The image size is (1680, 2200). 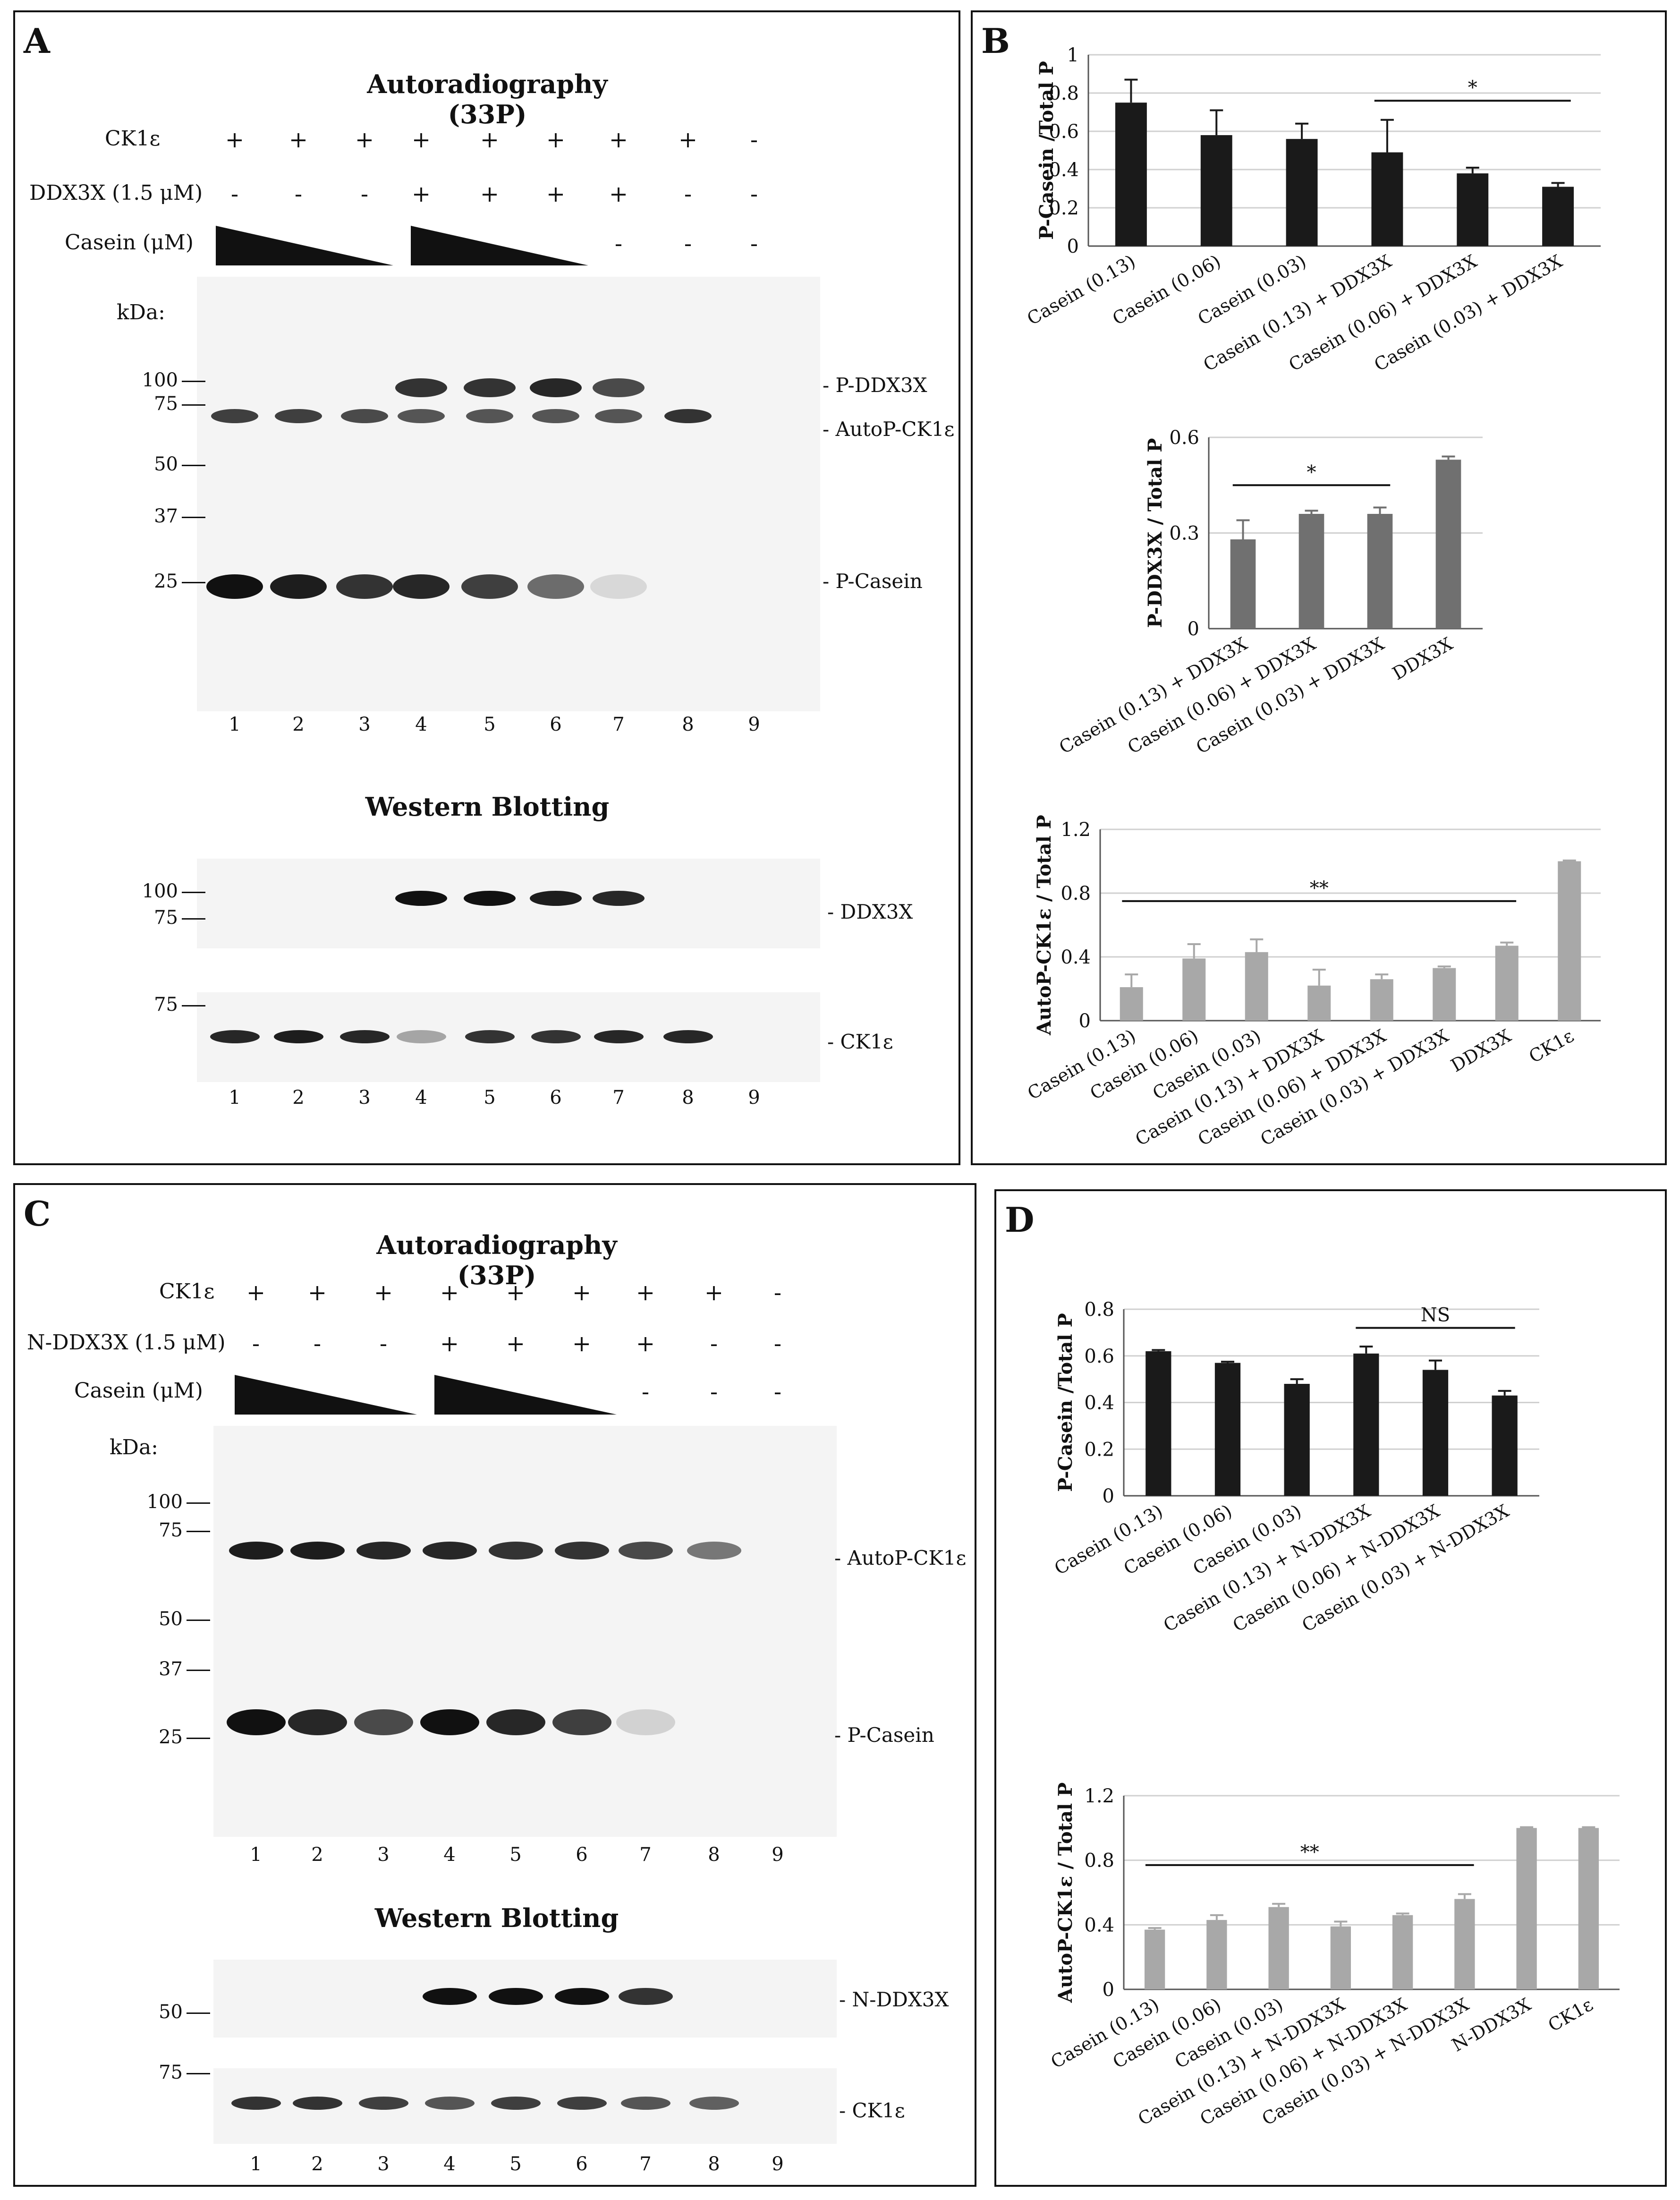 What do you see at coordinates (1064, 93) in the screenshot?
I see `y-tick-label-0.8: 0.8` at bounding box center [1064, 93].